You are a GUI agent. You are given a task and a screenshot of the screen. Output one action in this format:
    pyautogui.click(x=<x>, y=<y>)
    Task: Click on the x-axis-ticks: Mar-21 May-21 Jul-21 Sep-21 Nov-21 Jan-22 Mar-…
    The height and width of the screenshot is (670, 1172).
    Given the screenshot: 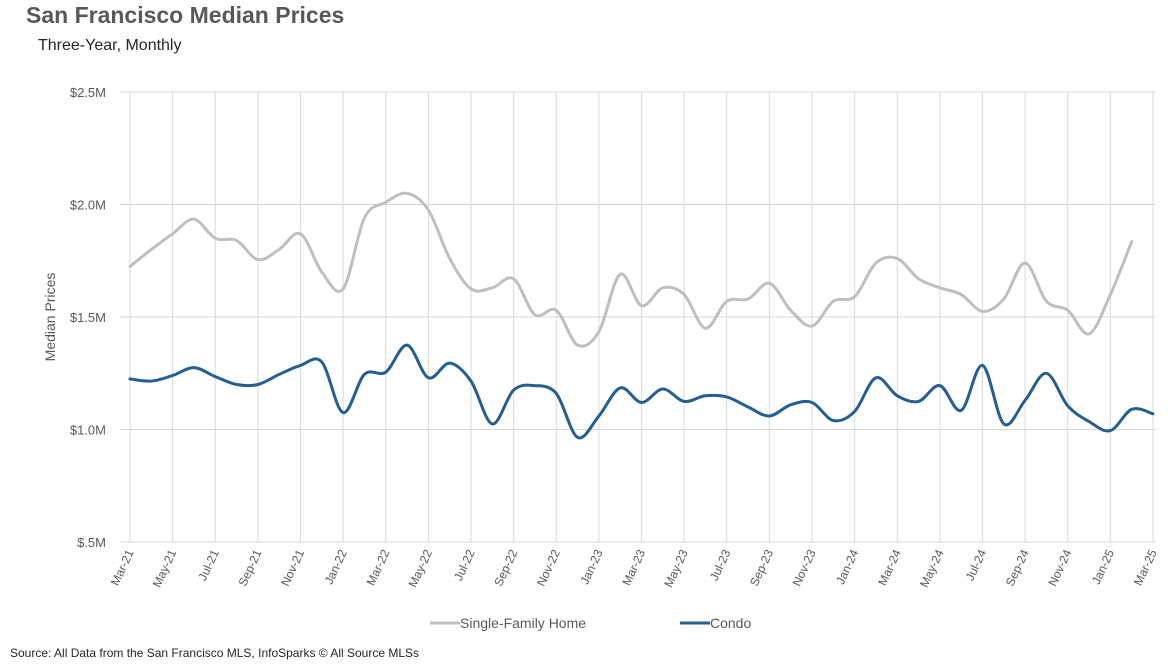 What is the action you would take?
    pyautogui.click(x=634, y=568)
    